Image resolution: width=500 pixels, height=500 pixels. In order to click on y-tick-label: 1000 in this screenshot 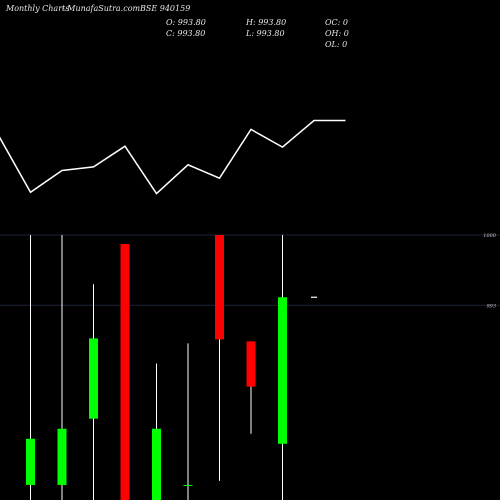, I will do `click(490, 236)`.